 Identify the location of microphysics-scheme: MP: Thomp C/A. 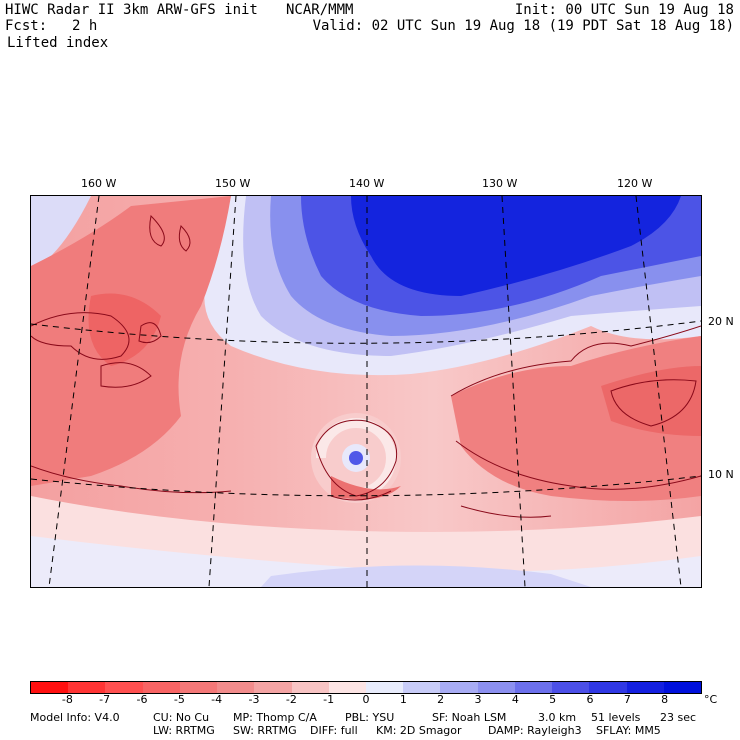
(275, 717).